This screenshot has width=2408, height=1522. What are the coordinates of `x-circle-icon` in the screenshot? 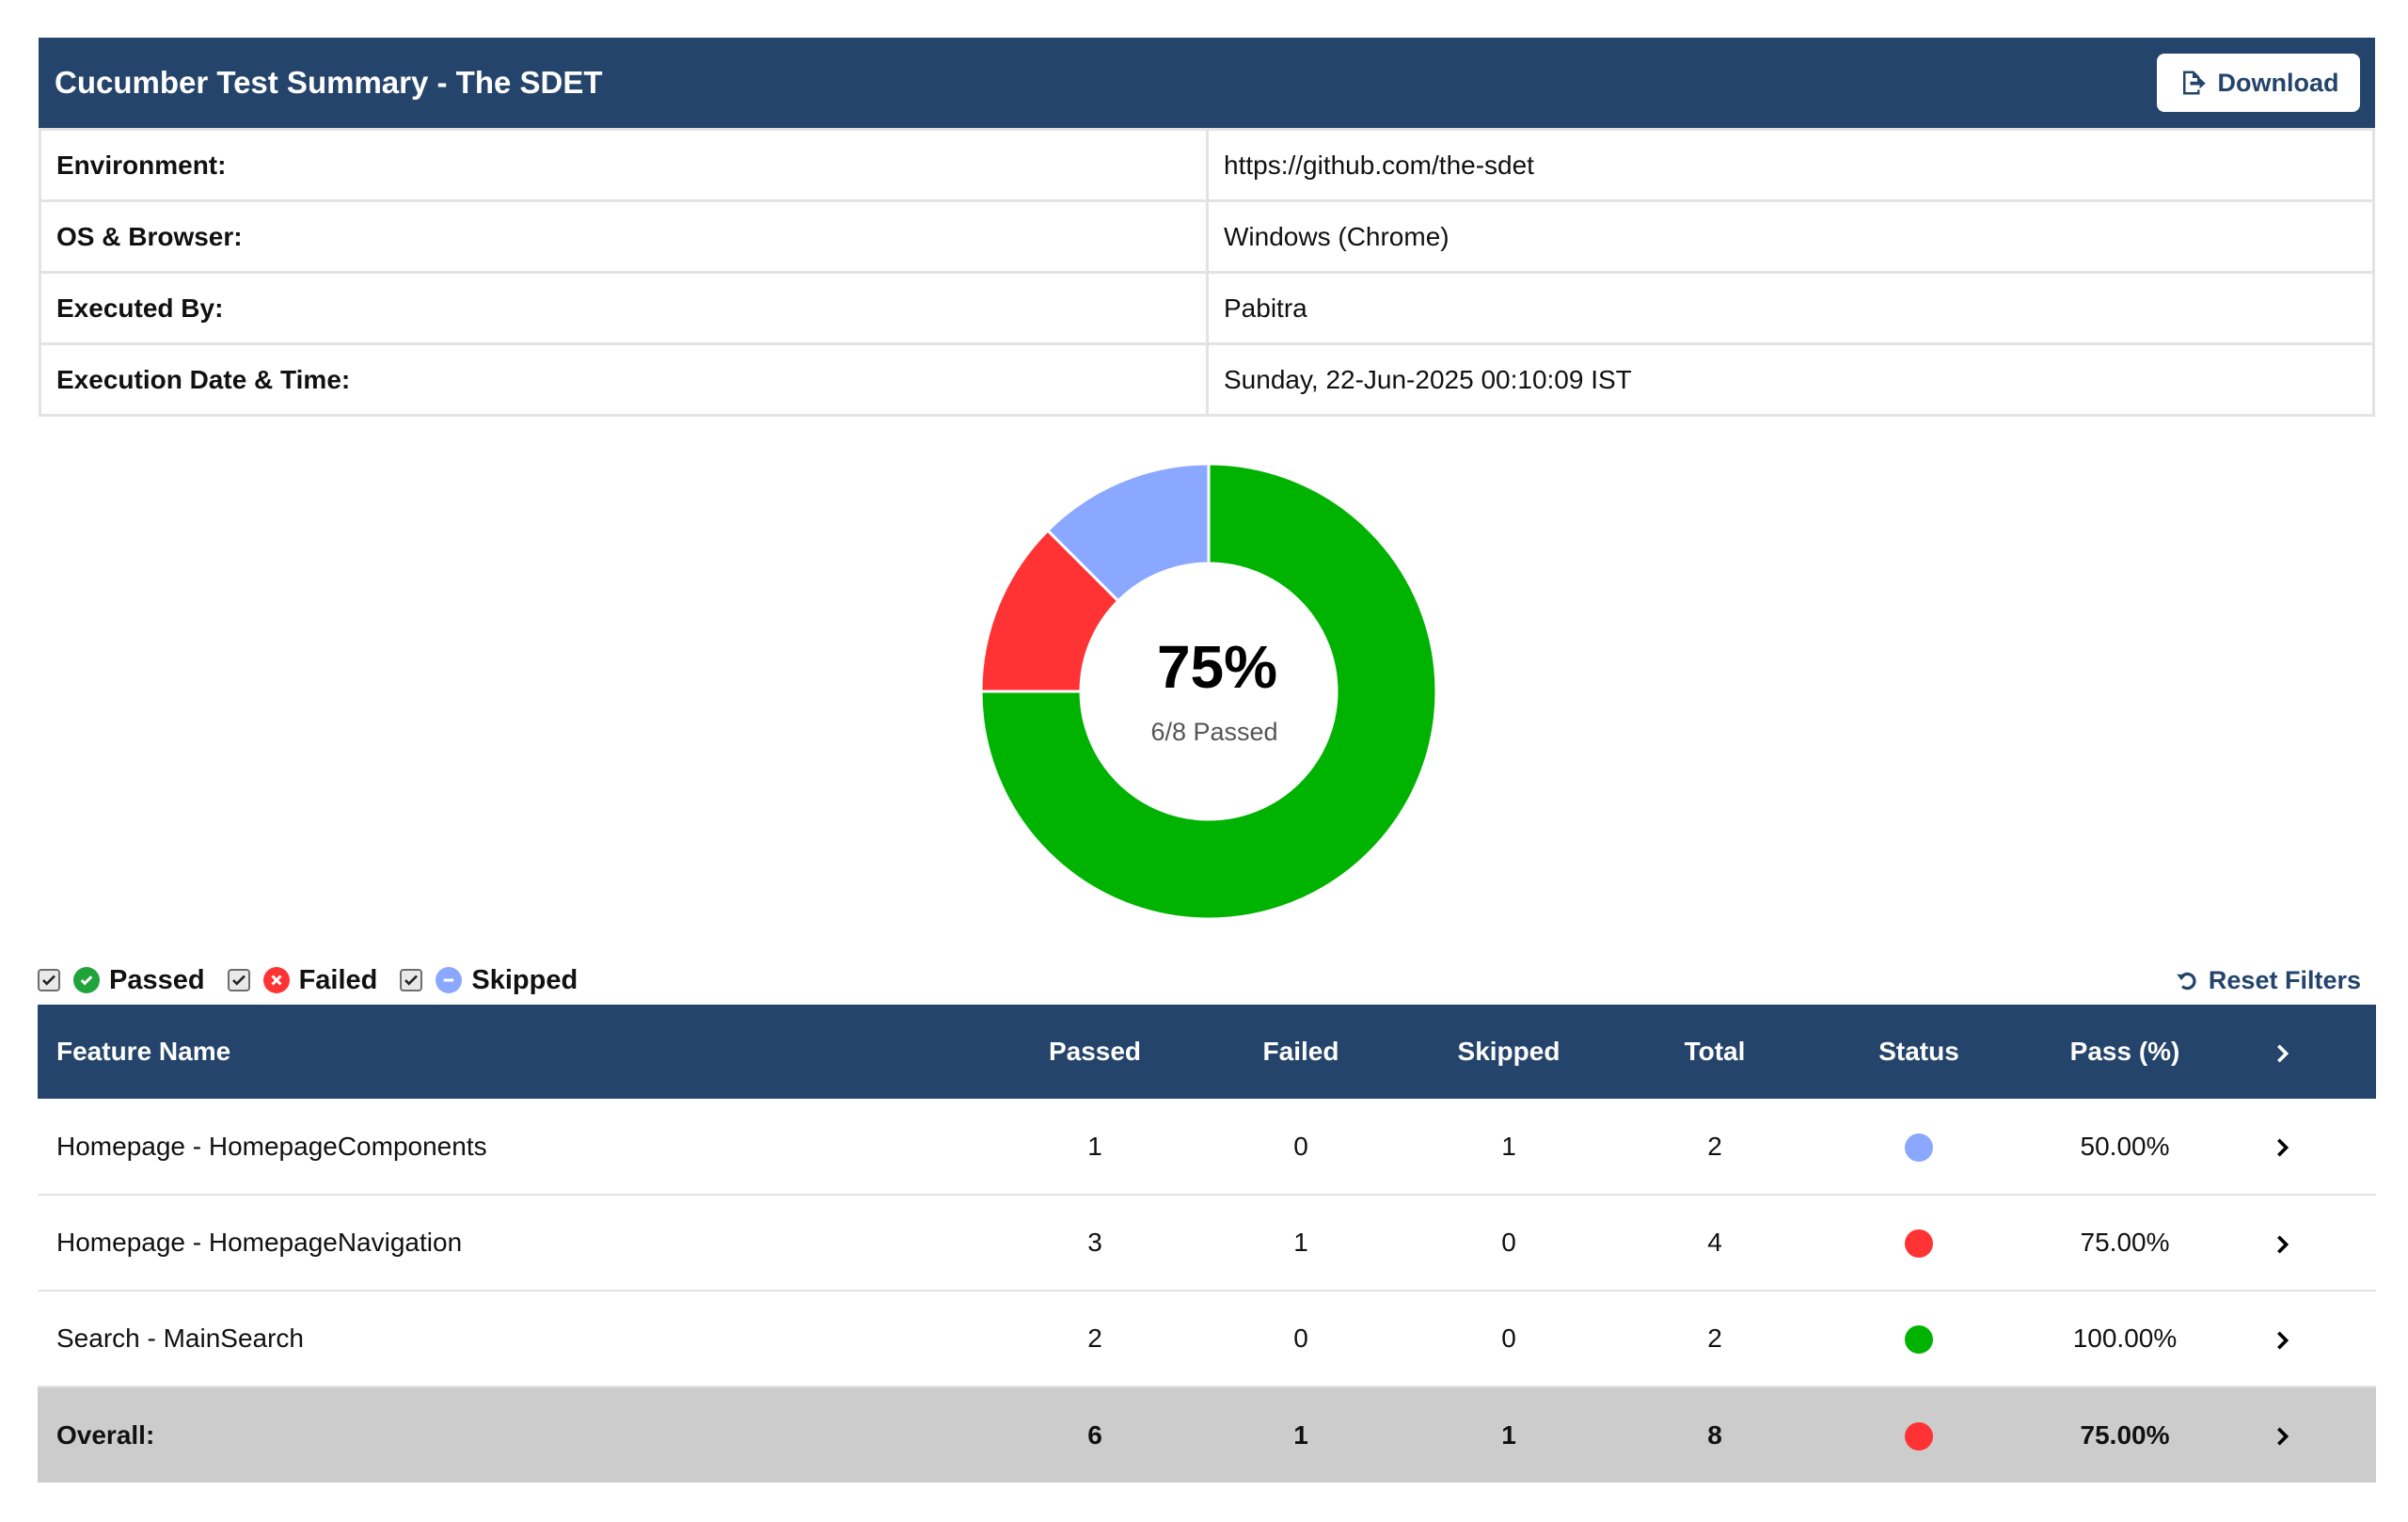 It's located at (276, 980).